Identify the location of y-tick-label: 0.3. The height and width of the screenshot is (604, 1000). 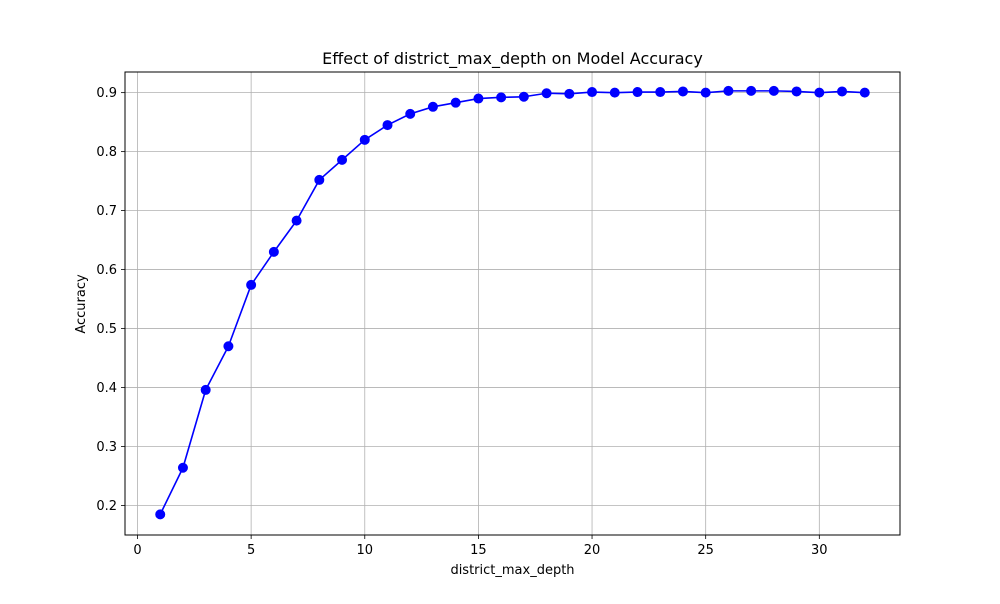
(106, 447).